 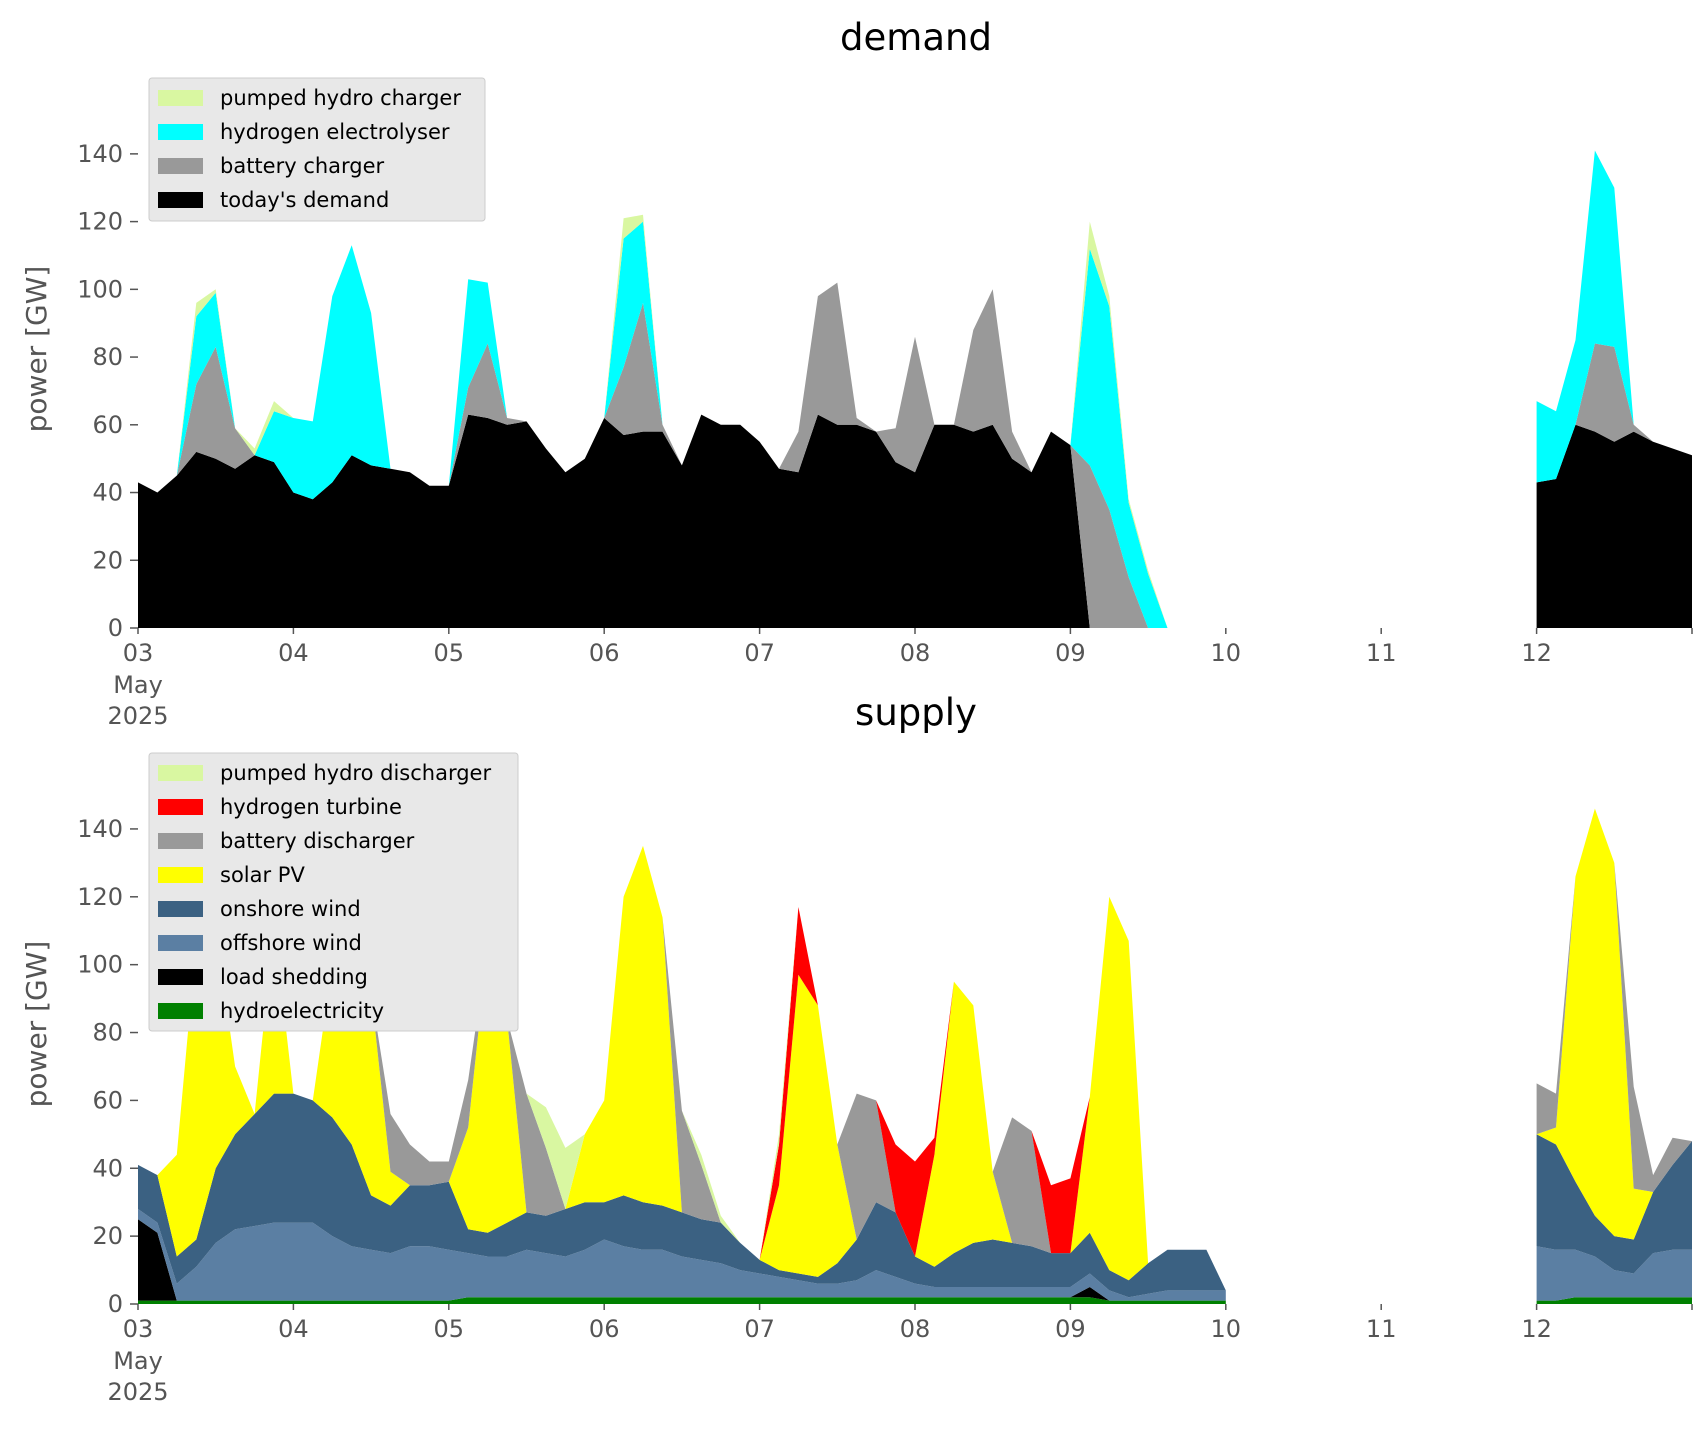 What do you see at coordinates (294, 977) in the screenshot?
I see `legend-label: load shedding` at bounding box center [294, 977].